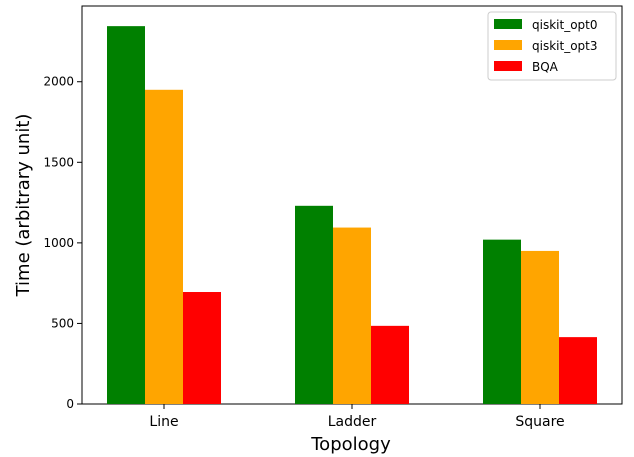 This screenshot has width=634, height=457. Describe the element at coordinates (58, 162) in the screenshot. I see `y-tick-label: 1500` at that location.